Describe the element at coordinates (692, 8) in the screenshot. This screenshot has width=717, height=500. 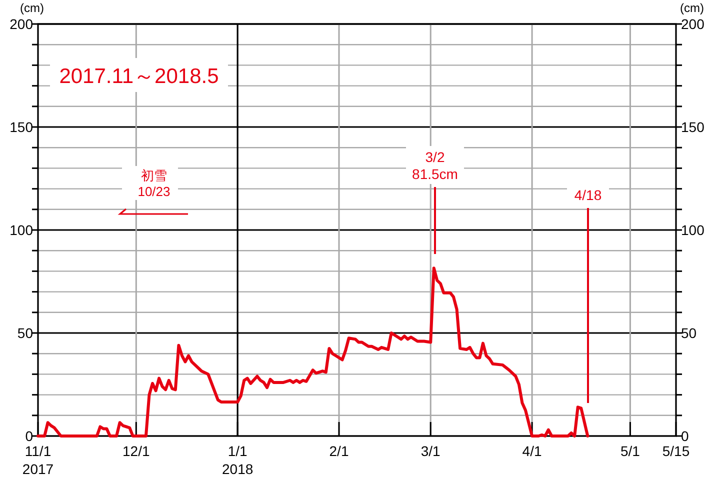
I see `y2-axis-title: (cm)` at that location.